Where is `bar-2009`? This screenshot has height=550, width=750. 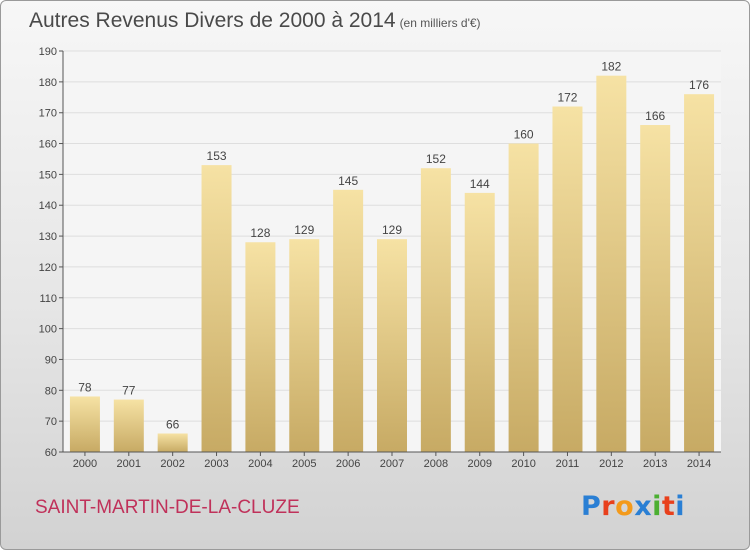 bar-2009 is located at coordinates (479, 322).